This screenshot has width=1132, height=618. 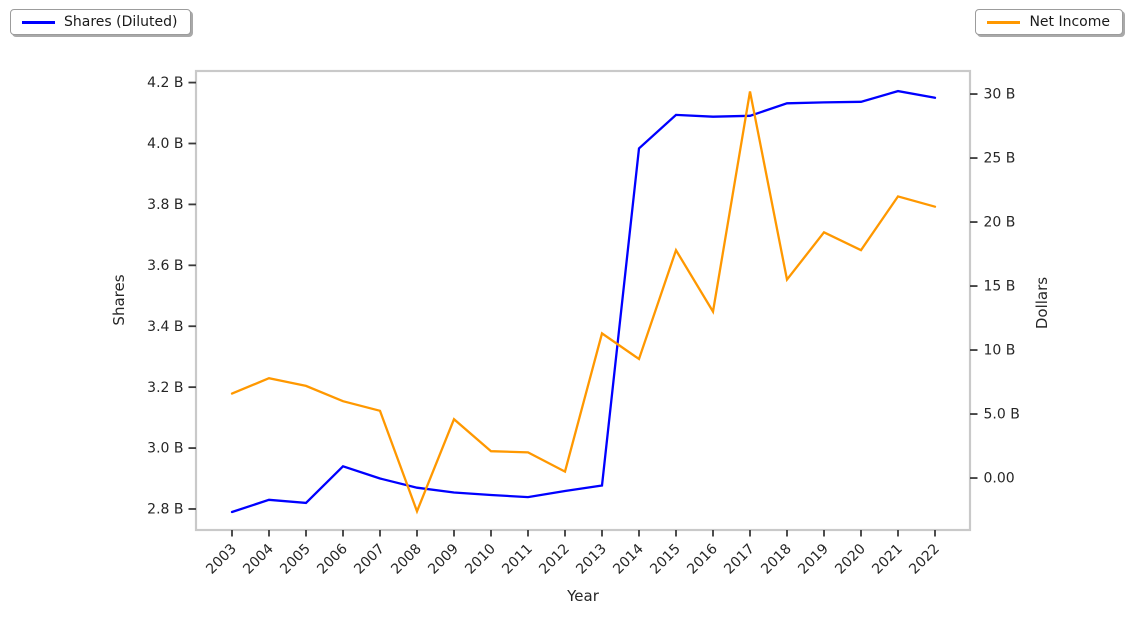 I want to click on right-axis-tick-label: 30 B, so click(x=1000, y=95).